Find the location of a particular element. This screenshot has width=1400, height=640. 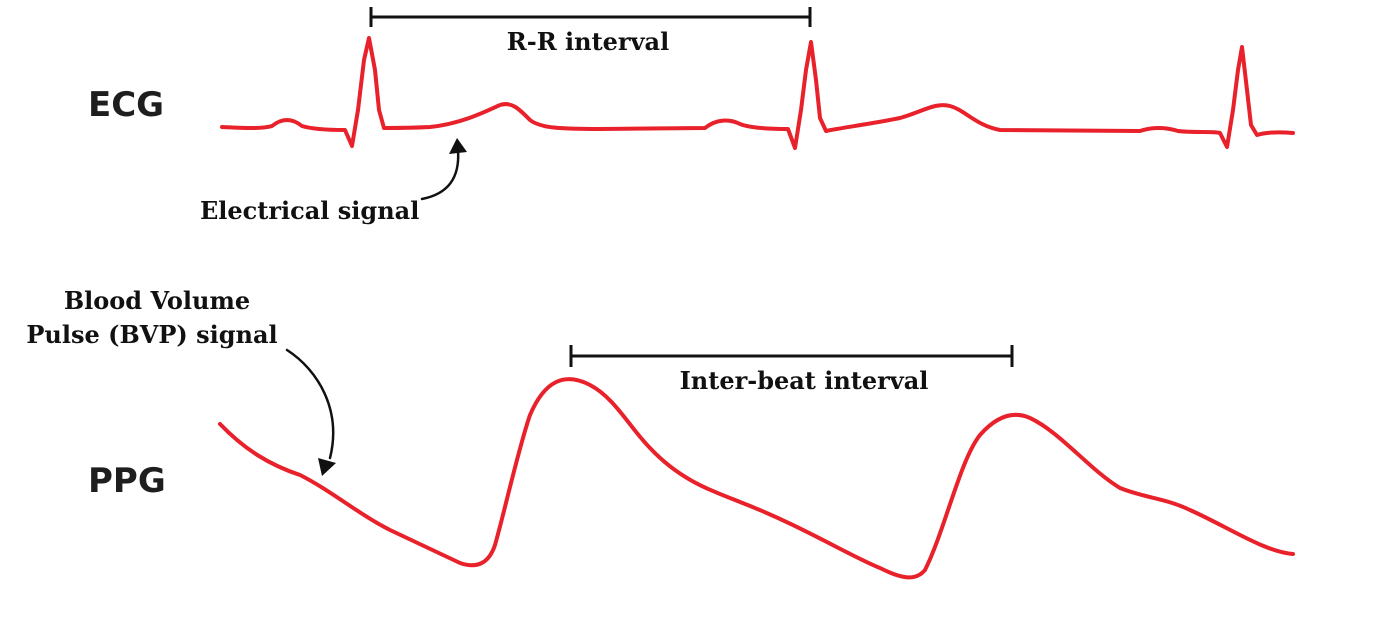

bvp-label-line1: Blood Volume is located at coordinates (157, 300).